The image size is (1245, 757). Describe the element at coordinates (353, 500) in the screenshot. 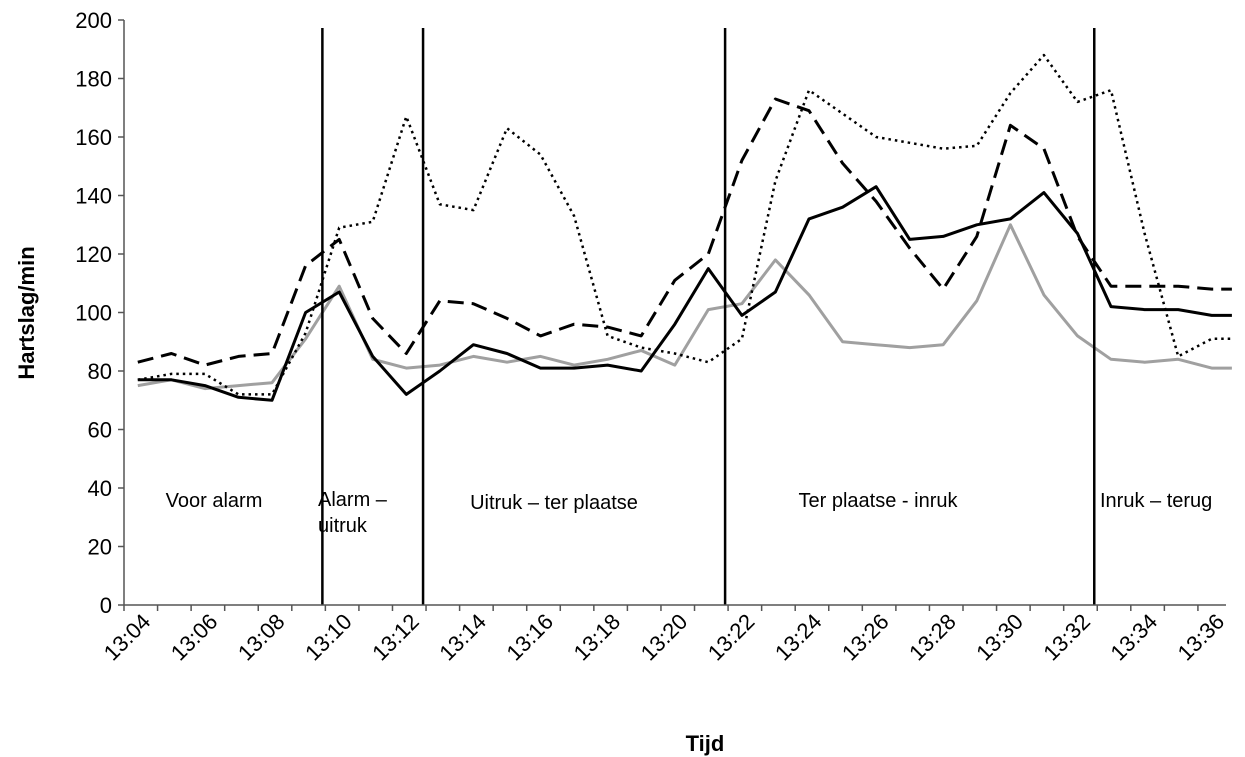

I see `phase-label: Alarm –` at that location.